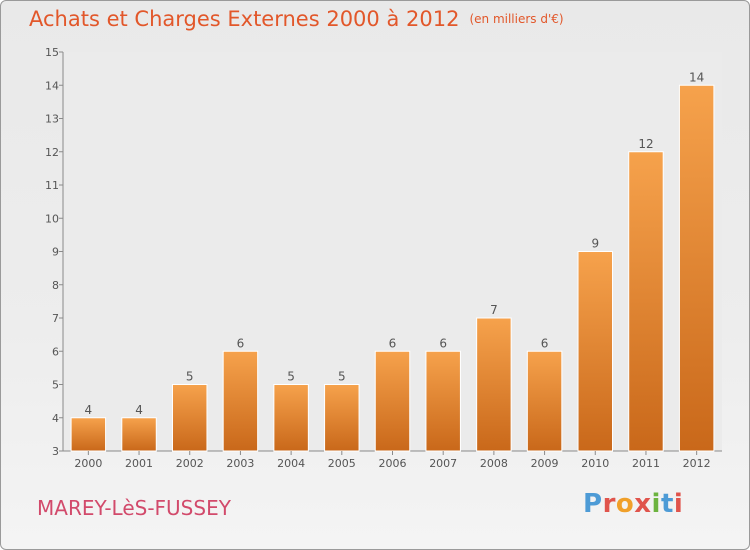 Image resolution: width=750 pixels, height=550 pixels. What do you see at coordinates (494, 384) in the screenshot?
I see `bar-2008` at bounding box center [494, 384].